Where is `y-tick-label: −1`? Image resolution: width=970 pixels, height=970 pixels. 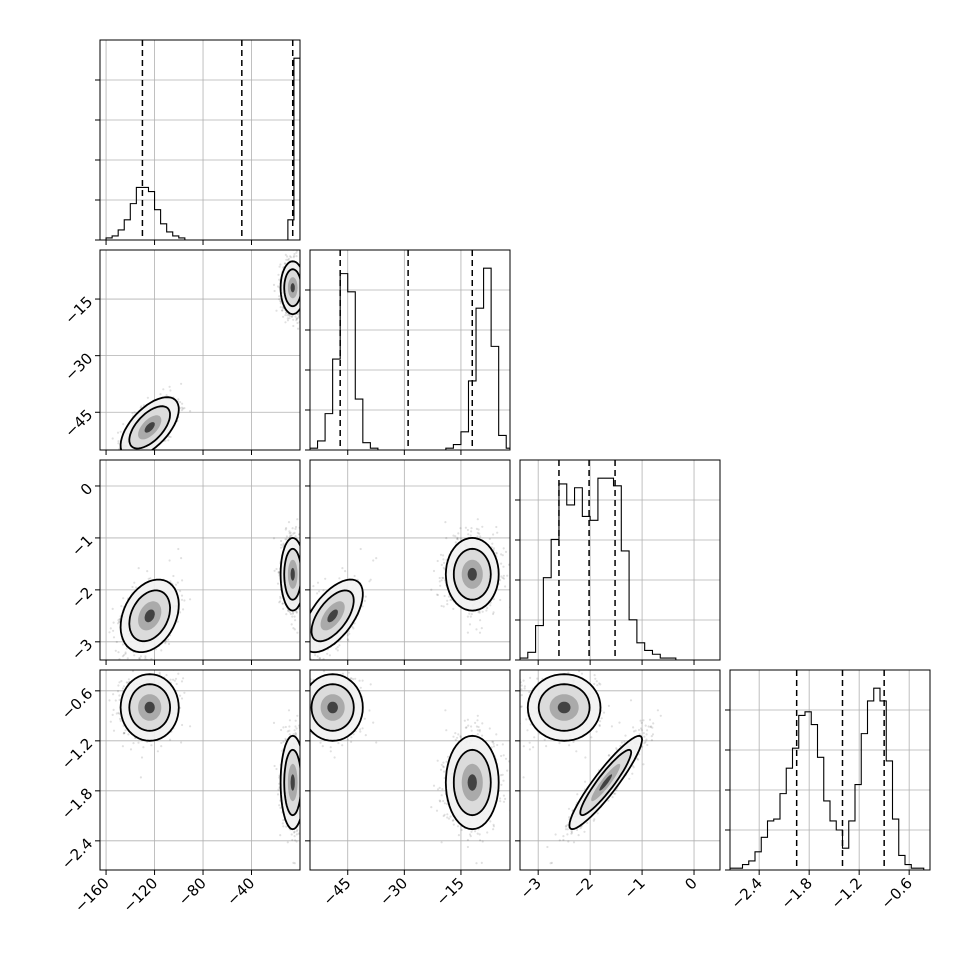 y-tick-label: −1 is located at coordinates (82, 546).